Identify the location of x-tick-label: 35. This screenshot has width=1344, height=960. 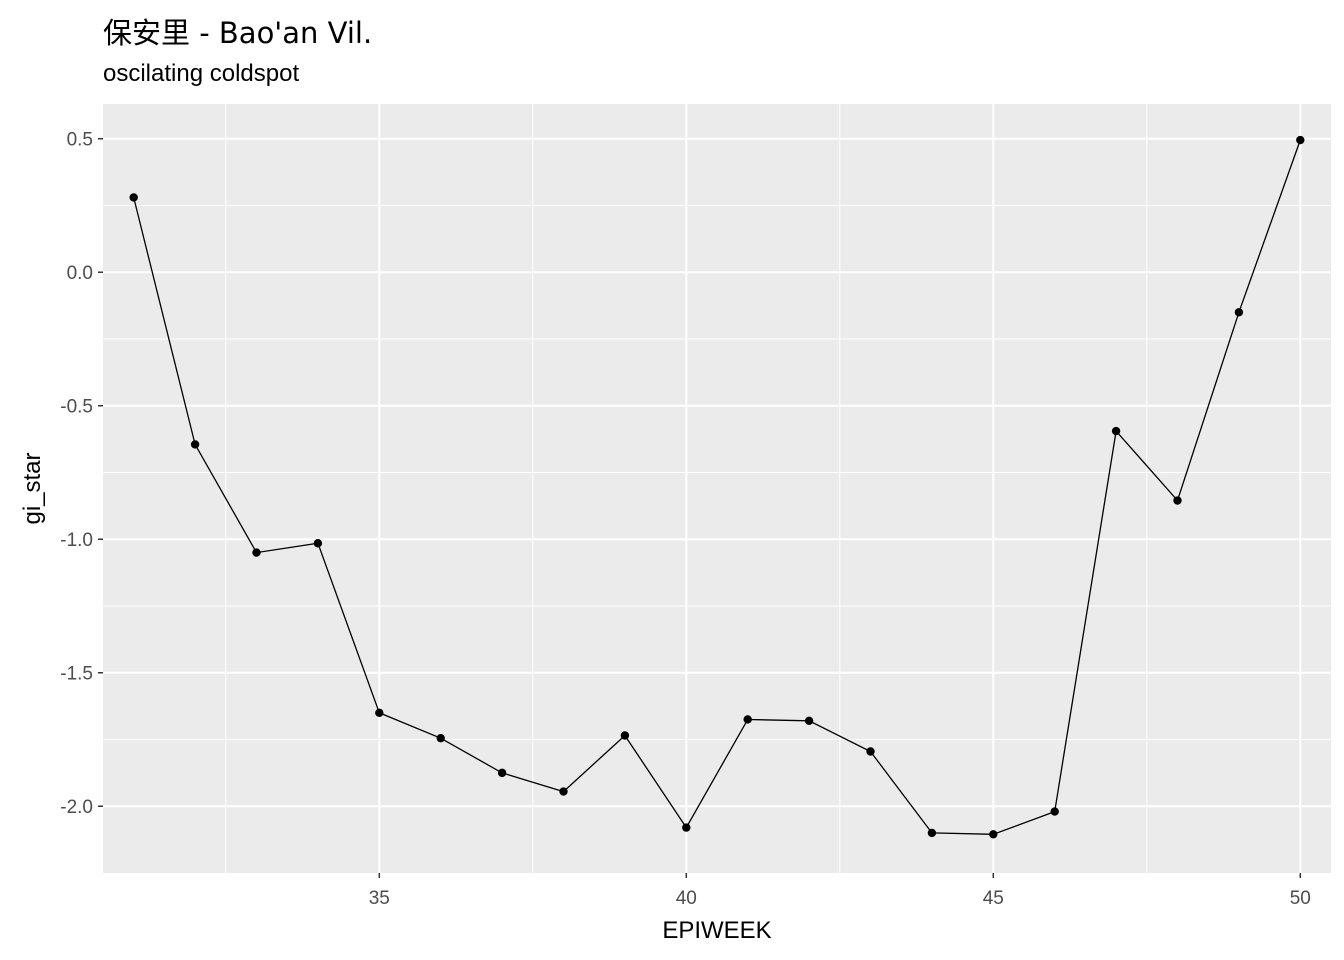
(379, 898).